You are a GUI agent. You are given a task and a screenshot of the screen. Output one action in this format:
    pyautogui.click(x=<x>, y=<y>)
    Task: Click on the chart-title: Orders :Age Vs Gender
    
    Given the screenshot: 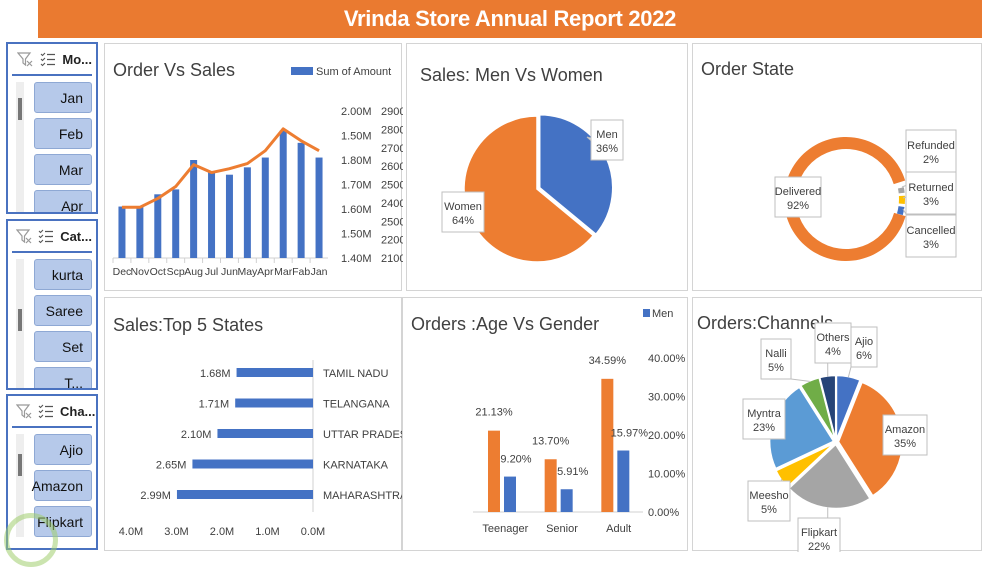 What is the action you would take?
    pyautogui.click(x=505, y=324)
    